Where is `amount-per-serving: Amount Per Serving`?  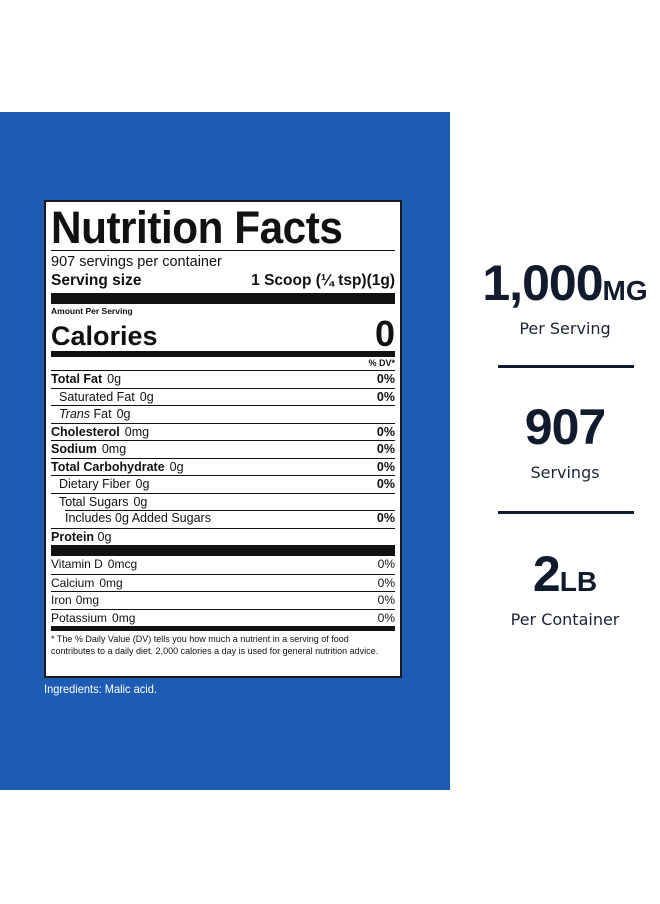 amount-per-serving: Amount Per Serving is located at coordinates (92, 311).